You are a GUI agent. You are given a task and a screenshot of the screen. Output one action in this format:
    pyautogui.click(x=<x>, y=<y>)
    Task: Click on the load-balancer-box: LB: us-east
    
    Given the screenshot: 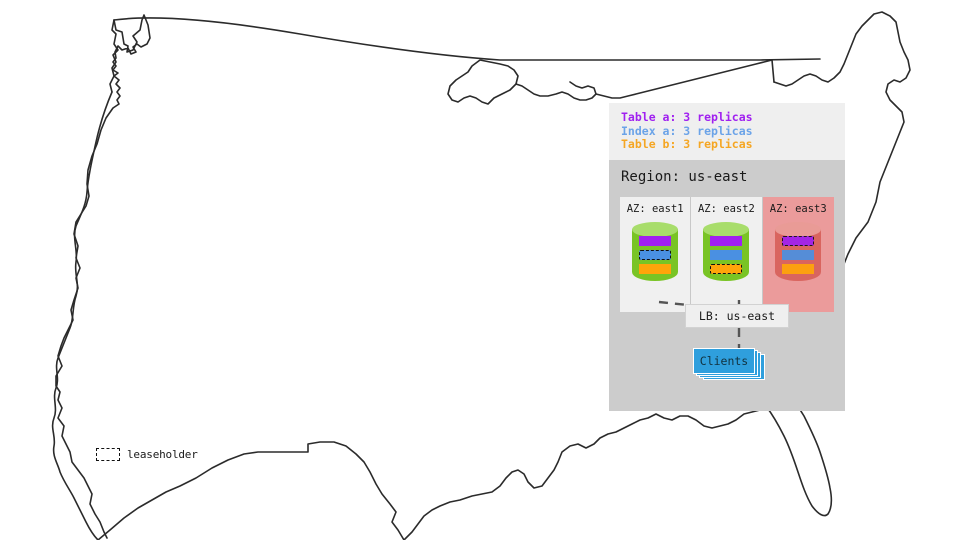 What is the action you would take?
    pyautogui.click(x=737, y=316)
    